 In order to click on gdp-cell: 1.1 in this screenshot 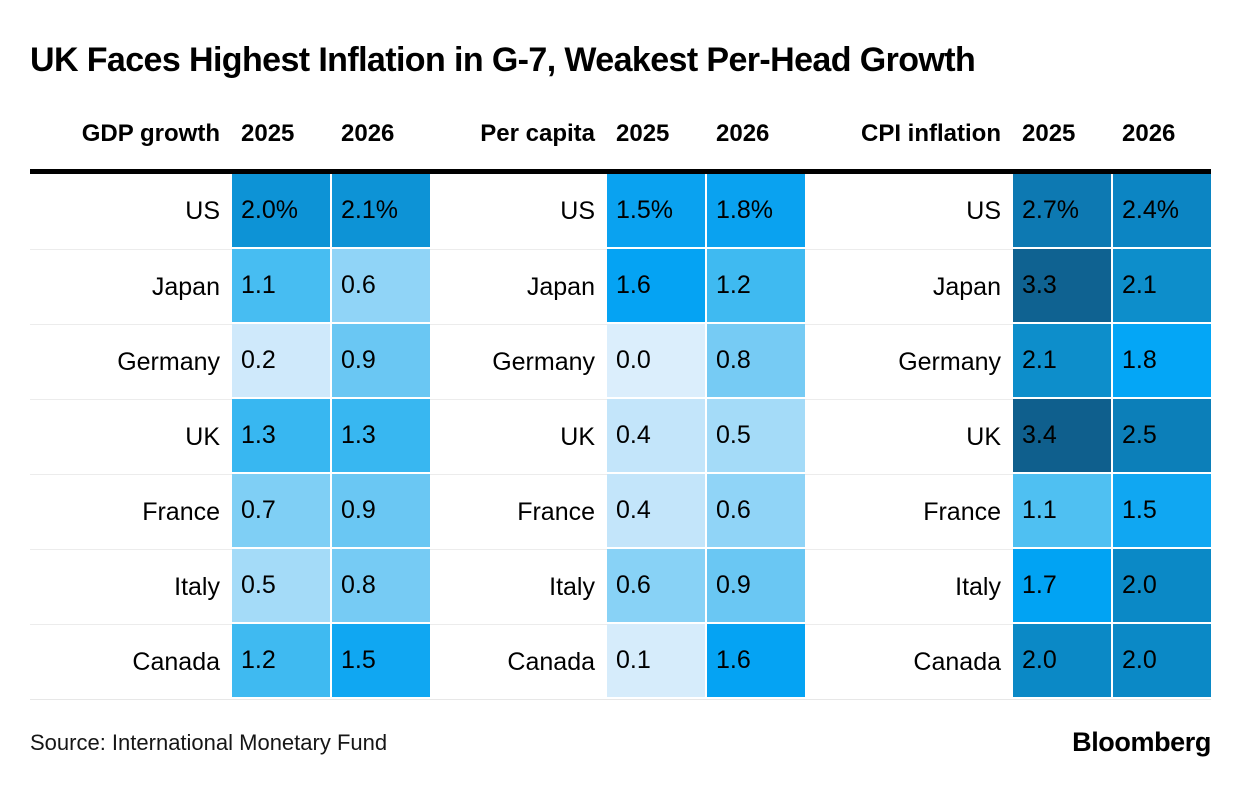, I will do `click(281, 287)`.